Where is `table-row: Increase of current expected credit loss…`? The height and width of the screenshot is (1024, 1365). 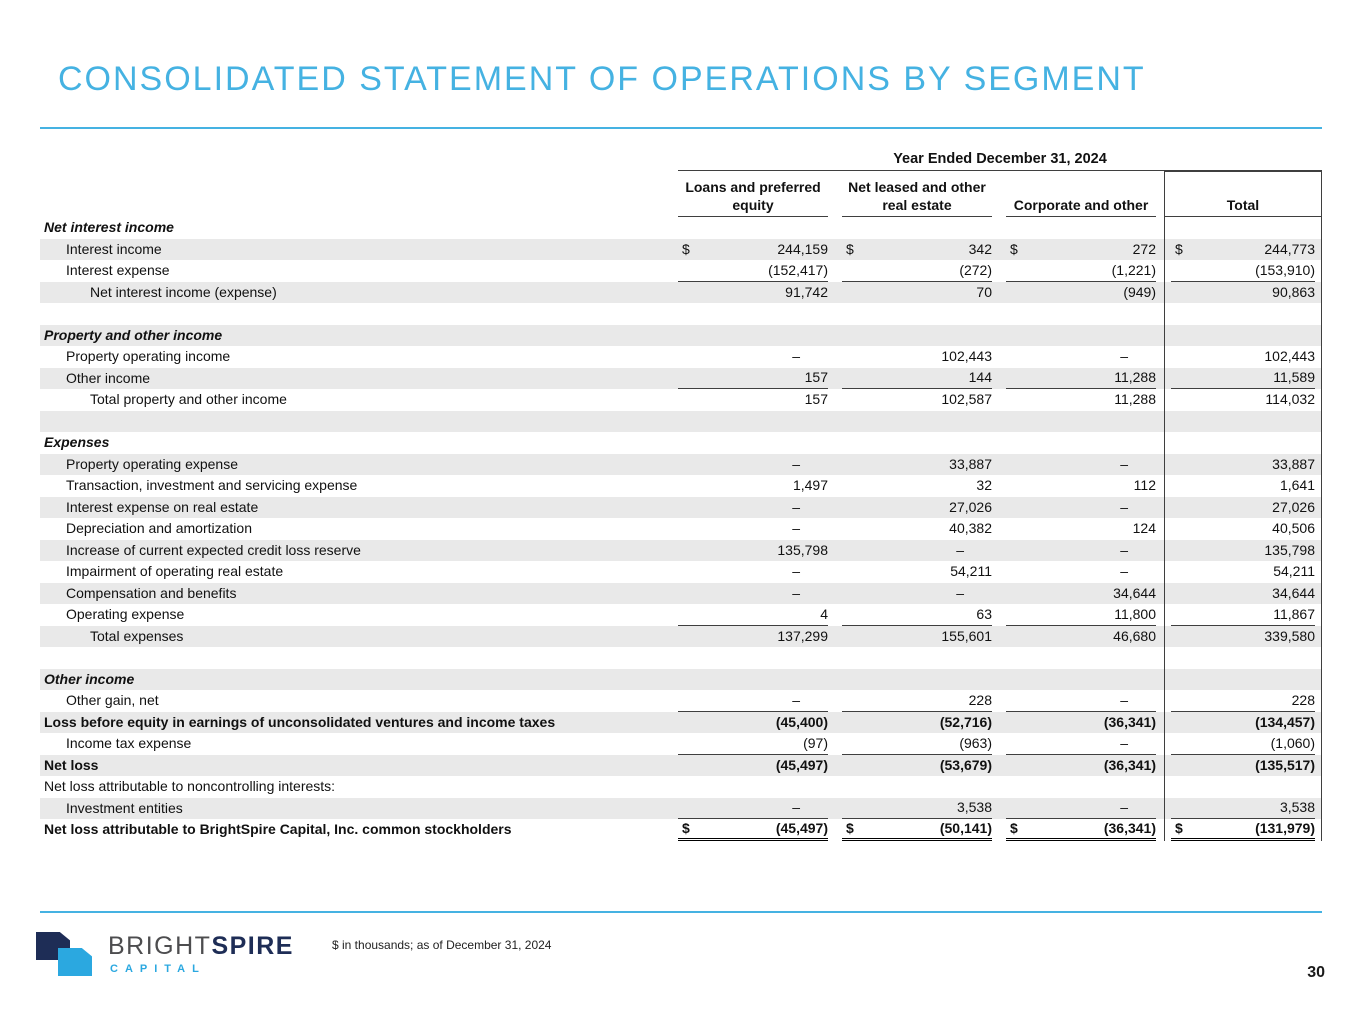
table-row: Increase of current expected credit loss… is located at coordinates (681, 550).